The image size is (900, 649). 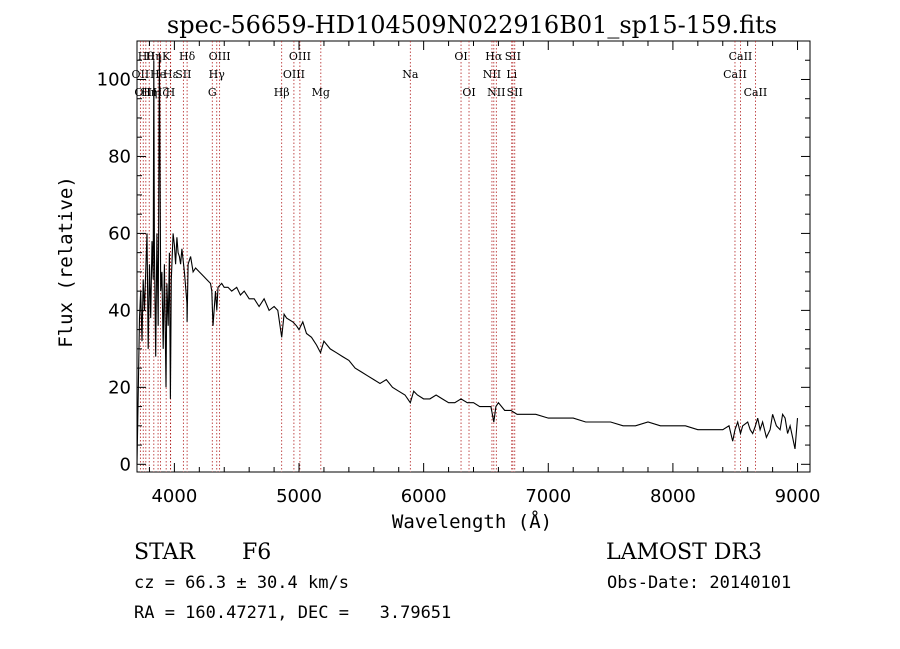 I want to click on y-tick-label: 100, so click(x=114, y=79).